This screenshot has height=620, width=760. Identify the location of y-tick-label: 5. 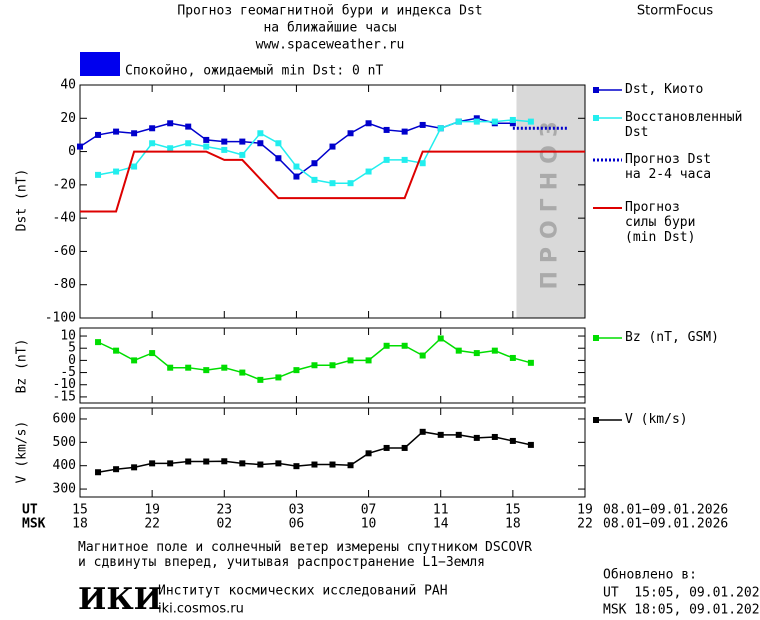
(72, 348).